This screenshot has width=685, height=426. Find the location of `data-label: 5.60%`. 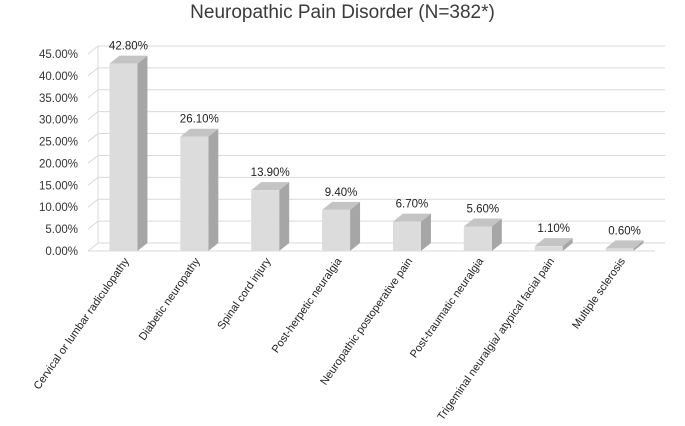

data-label: 5.60% is located at coordinates (483, 209).